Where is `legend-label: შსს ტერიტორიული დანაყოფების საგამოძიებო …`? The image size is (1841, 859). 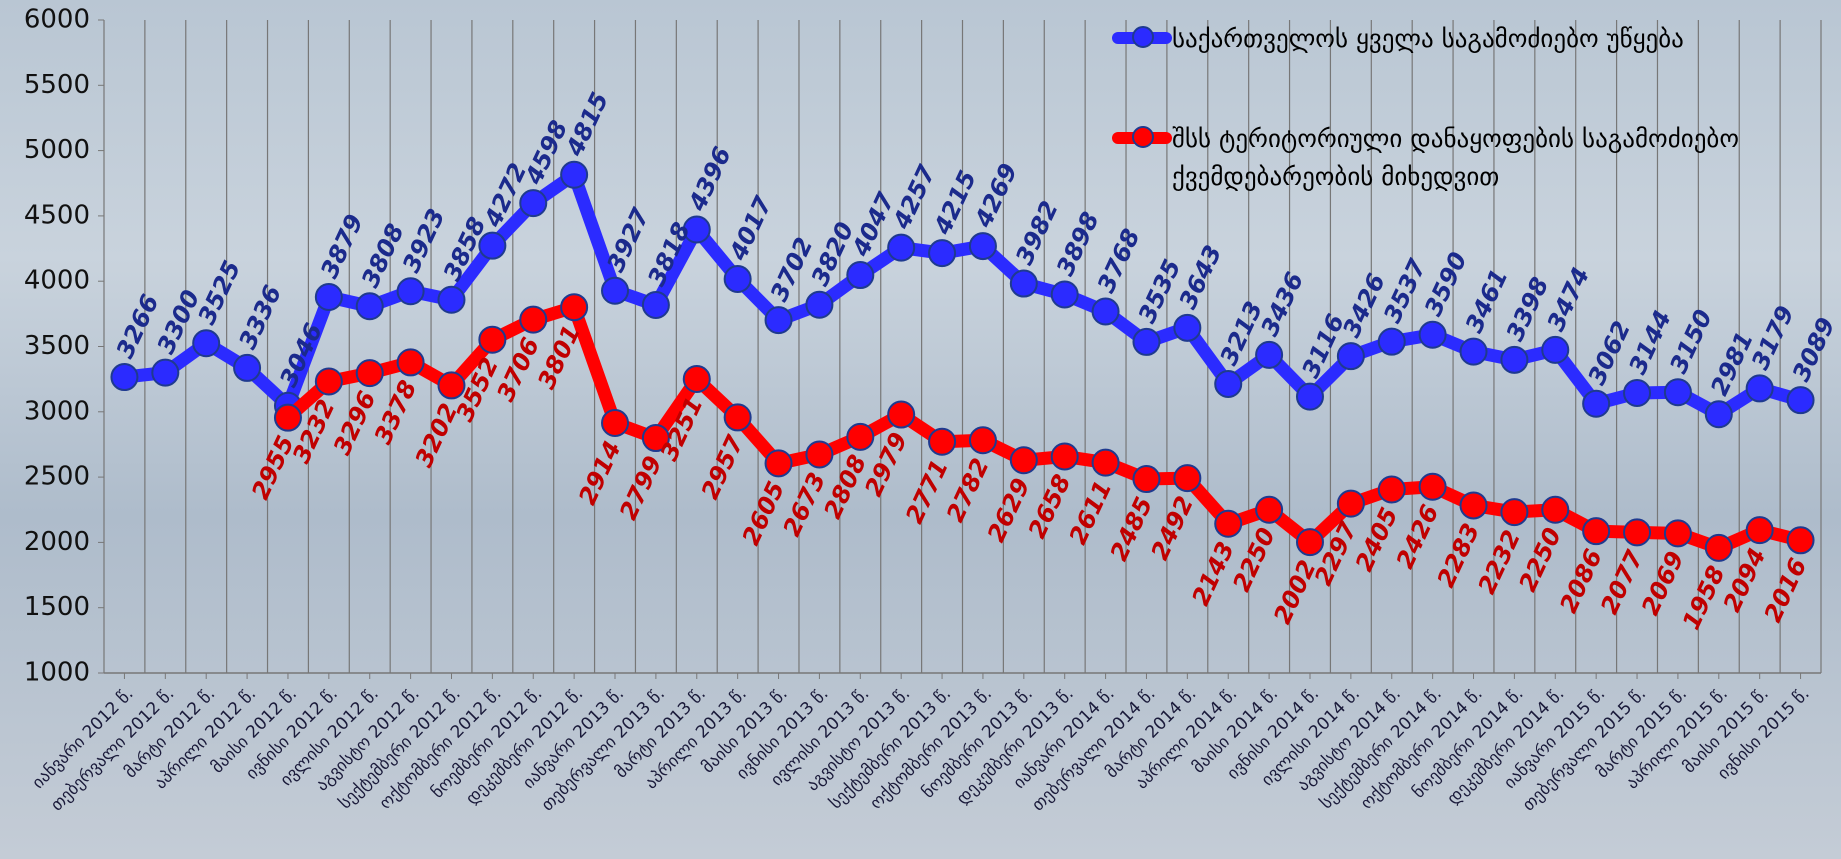
legend-label: შსს ტერიტორიული დანაყოფების საგამოძიებო … is located at coordinates (1455, 157).